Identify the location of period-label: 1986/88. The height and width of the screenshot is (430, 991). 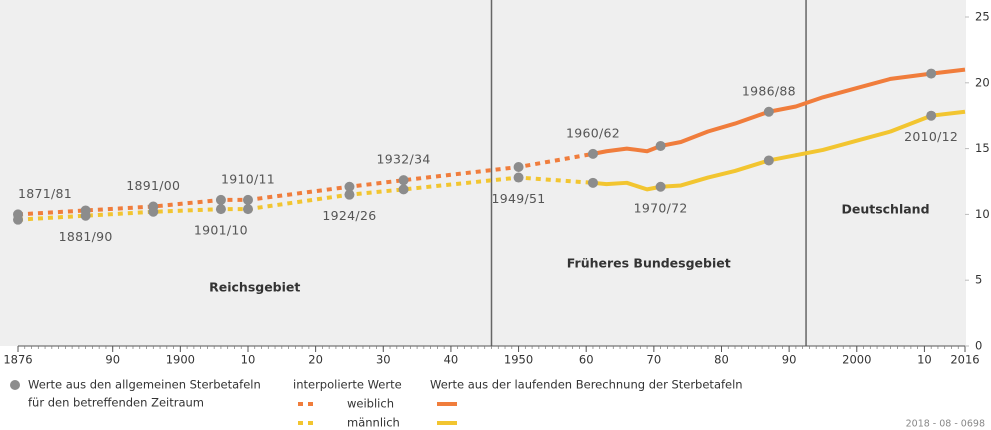
(769, 90).